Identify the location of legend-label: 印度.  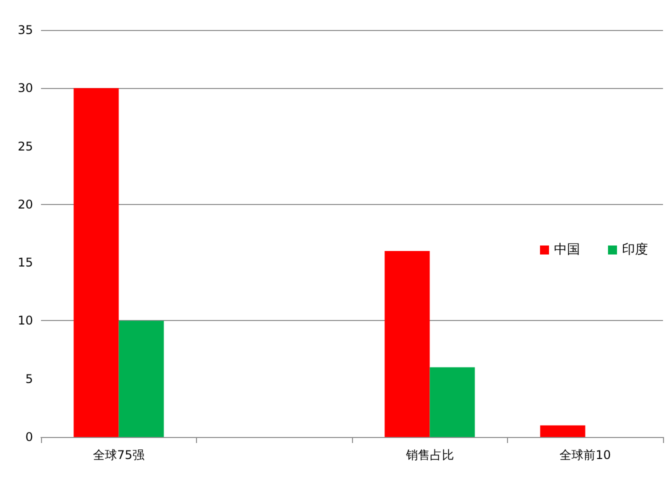
(635, 250).